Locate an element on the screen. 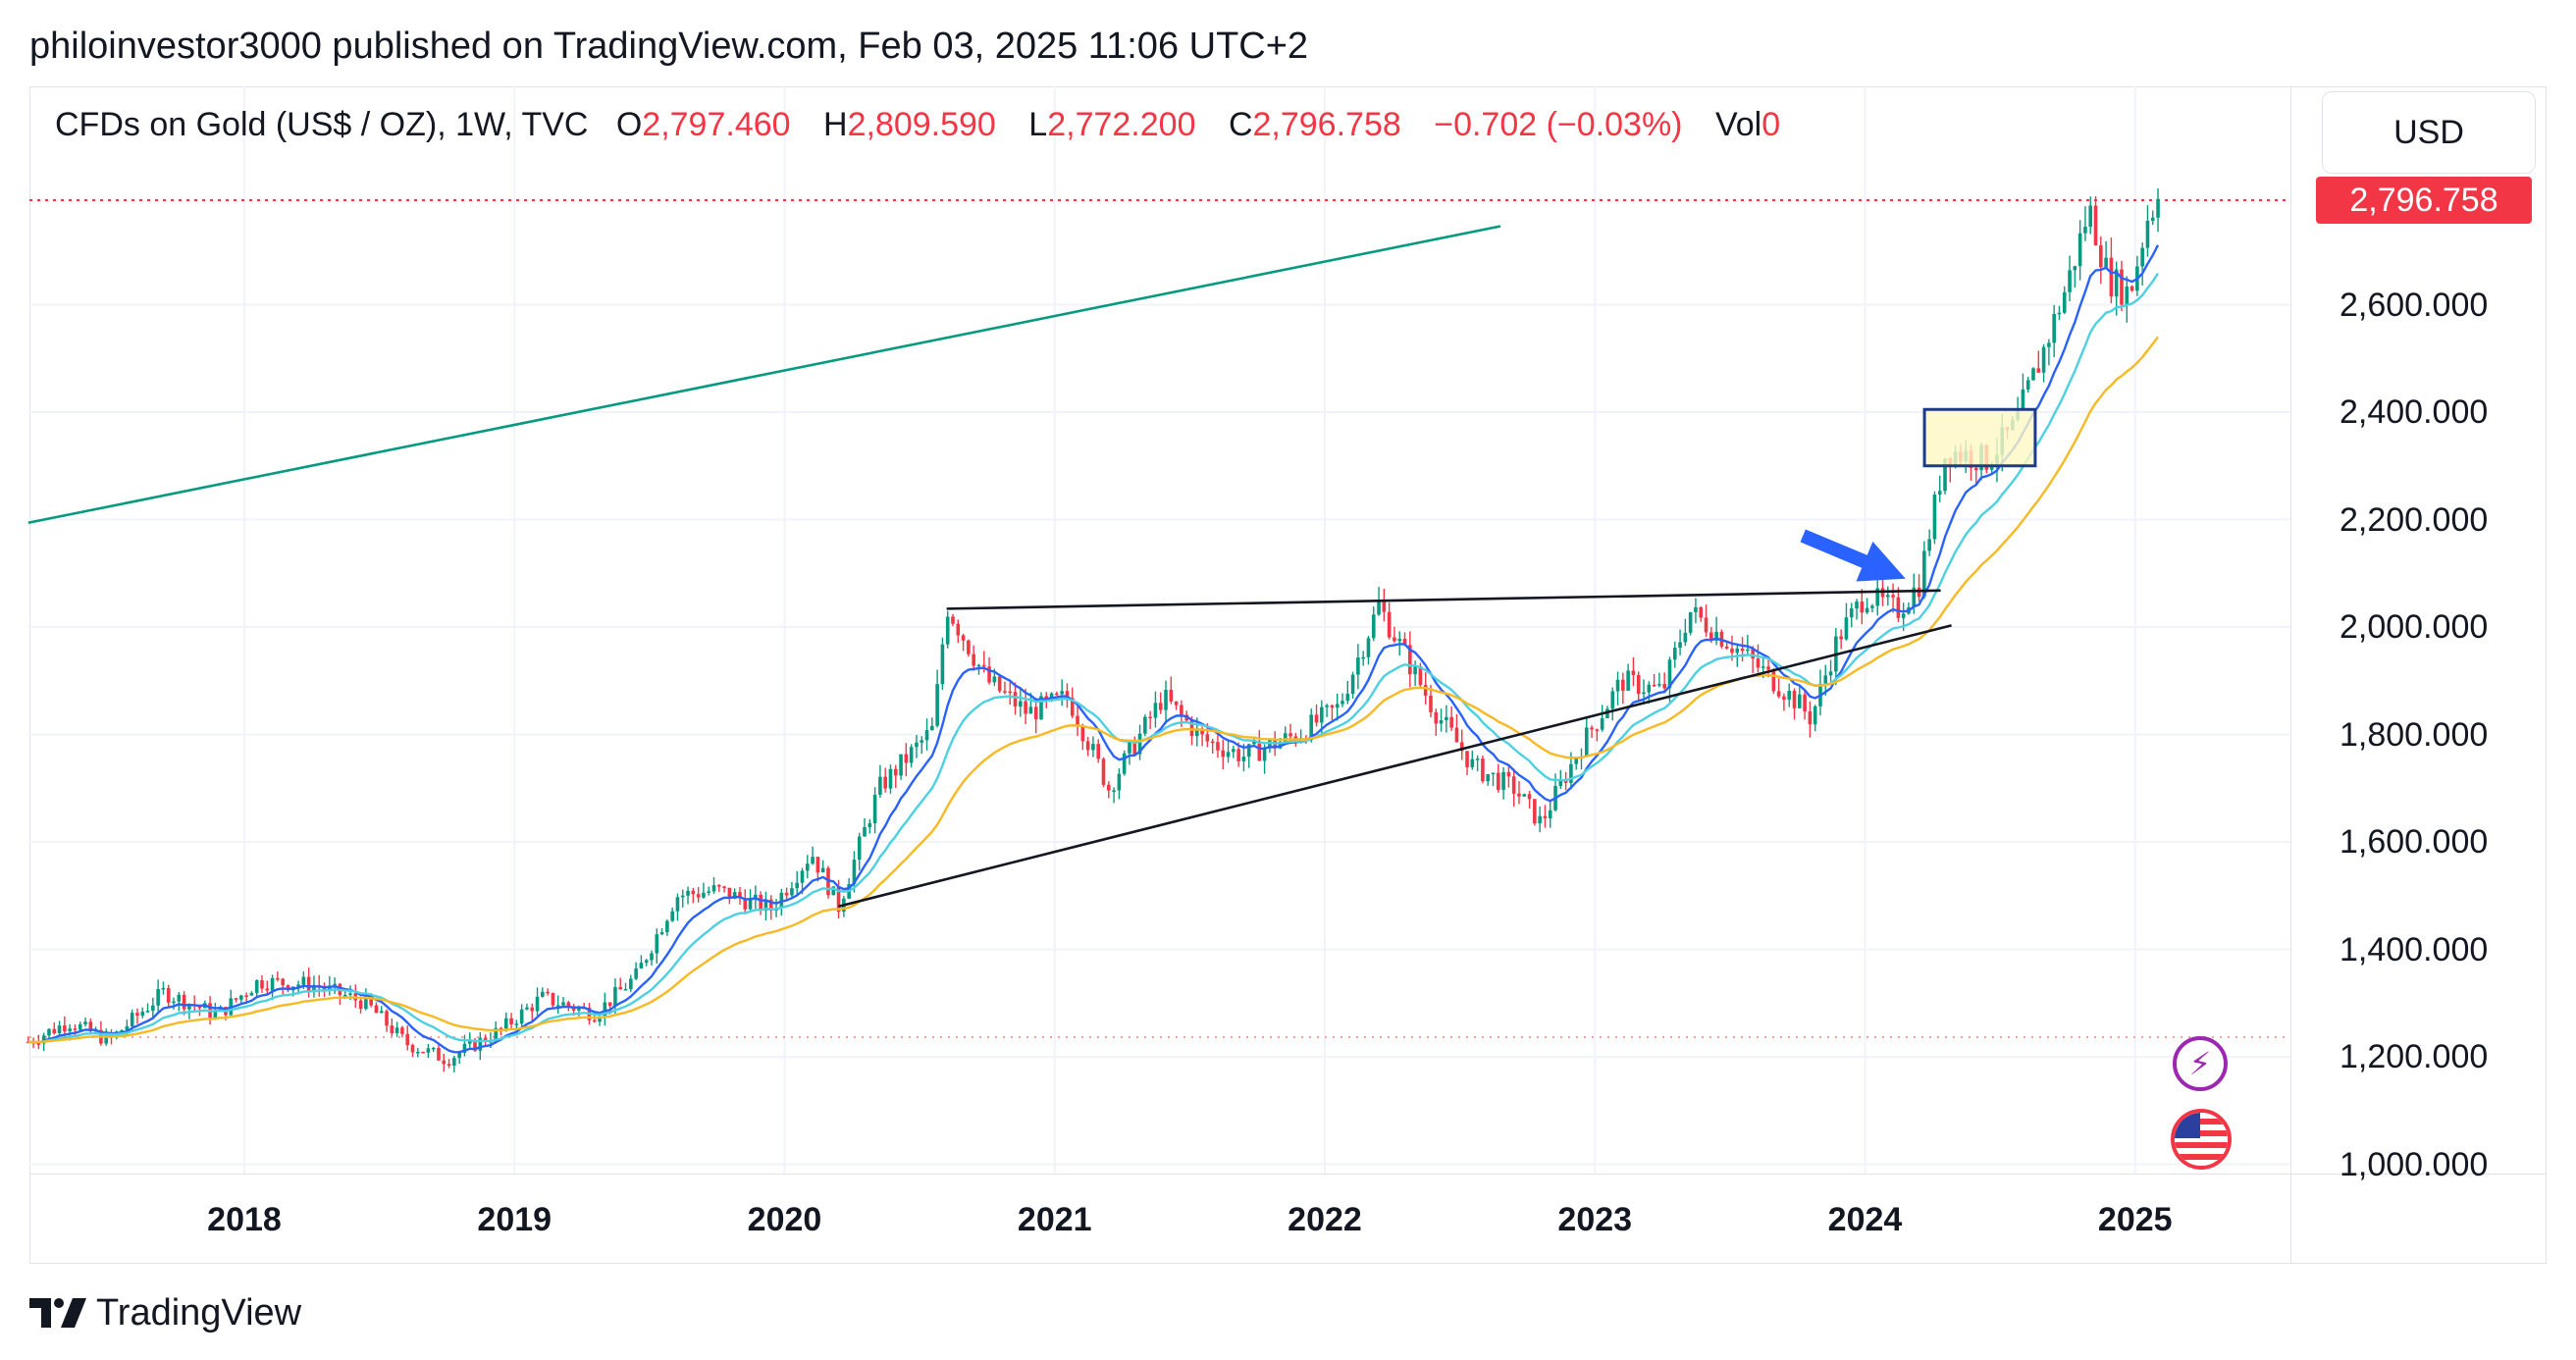  y-tick-label: 1,800.000 is located at coordinates (2414, 734).